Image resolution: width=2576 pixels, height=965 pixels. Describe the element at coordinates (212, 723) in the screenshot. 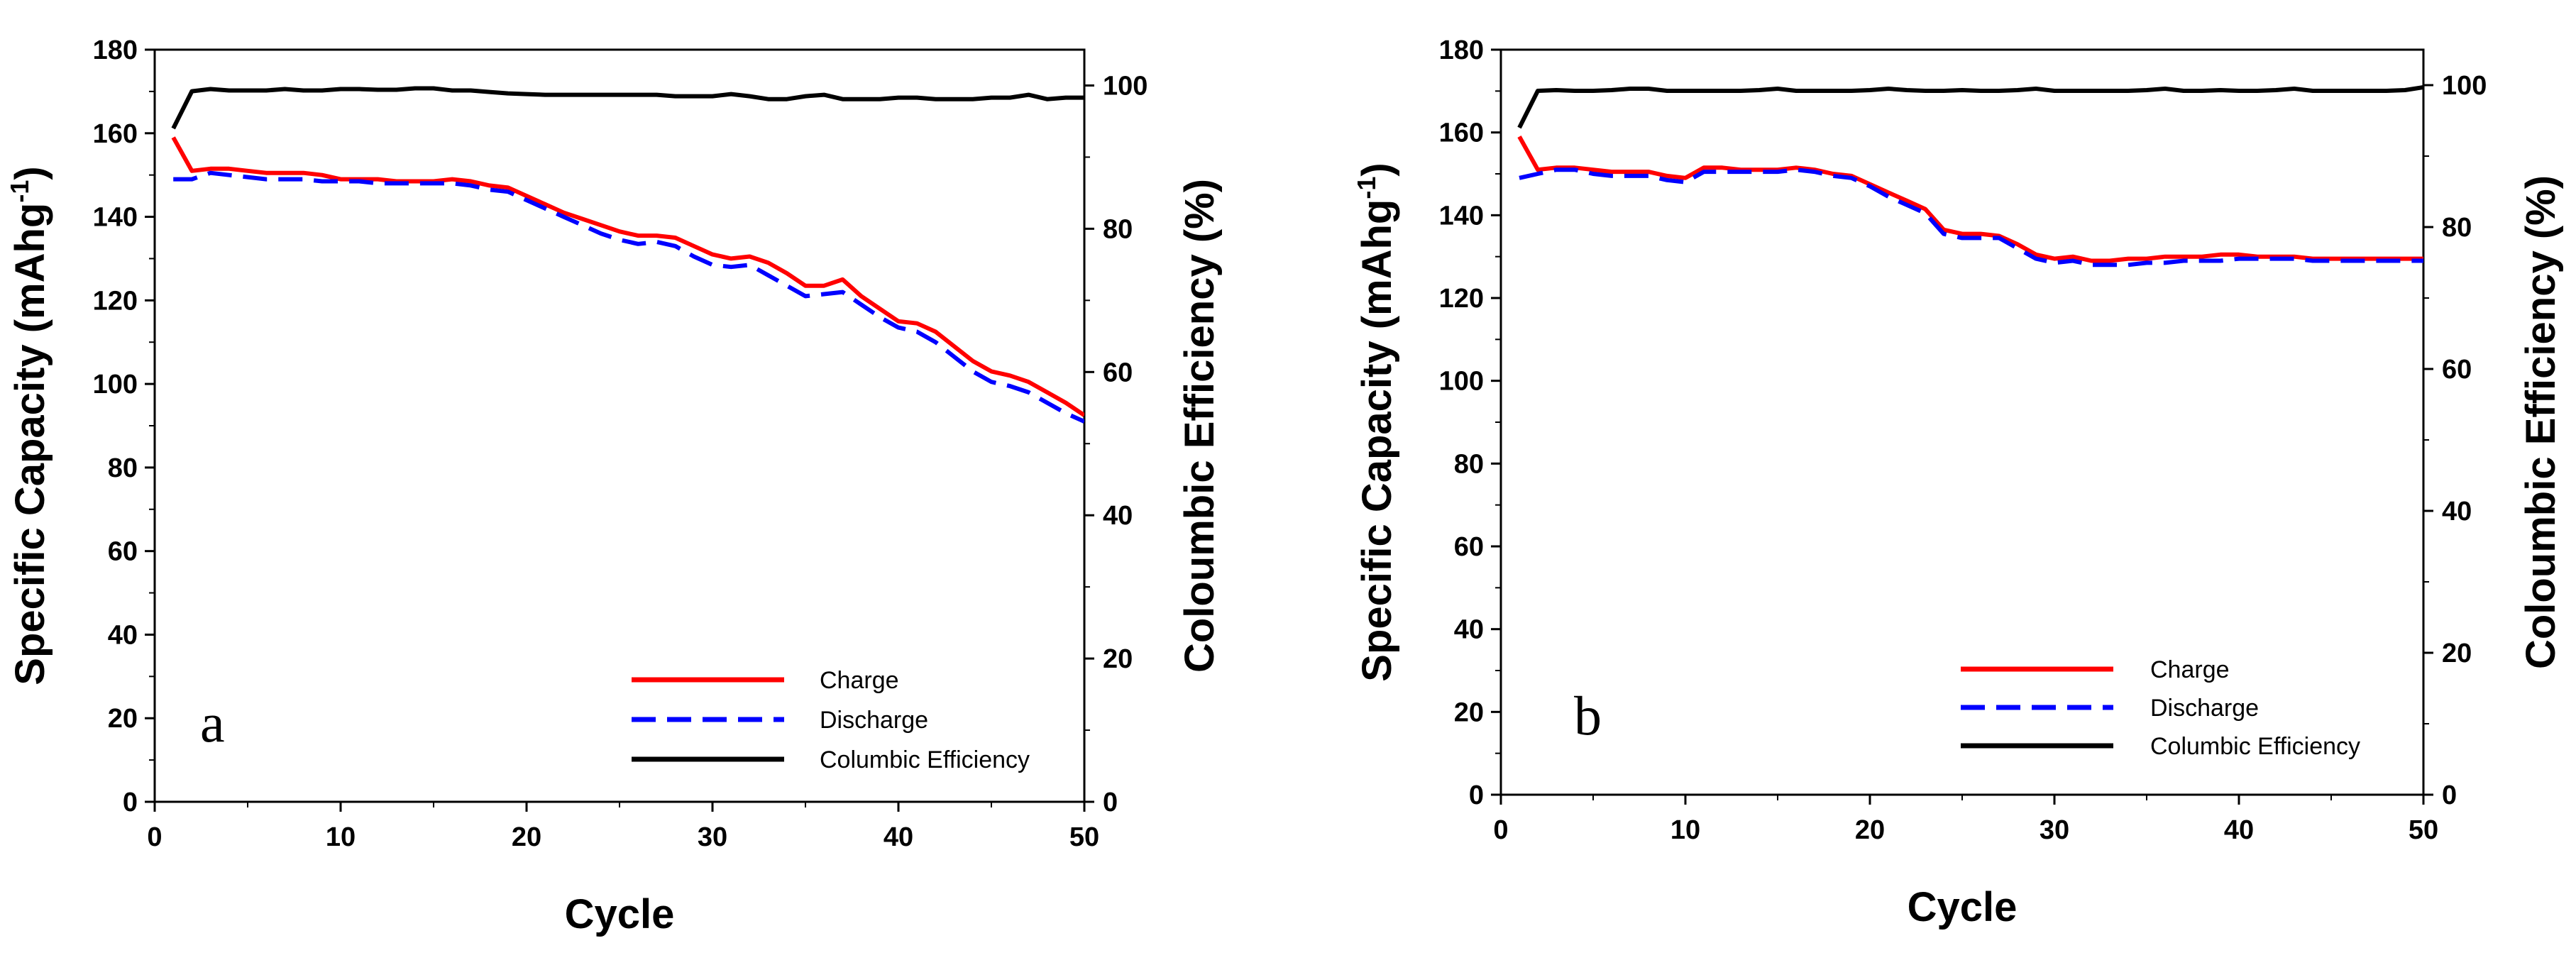

I see `panel-letter: a` at that location.